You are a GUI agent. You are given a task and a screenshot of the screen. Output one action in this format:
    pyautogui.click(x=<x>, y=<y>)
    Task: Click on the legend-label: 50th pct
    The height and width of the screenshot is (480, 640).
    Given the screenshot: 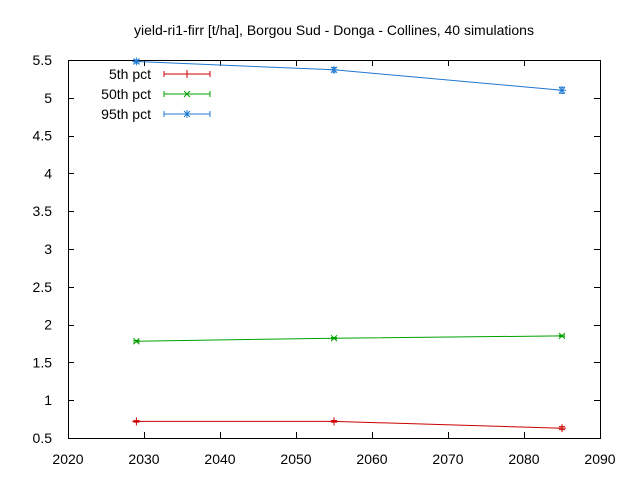 What is the action you would take?
    pyautogui.click(x=126, y=94)
    